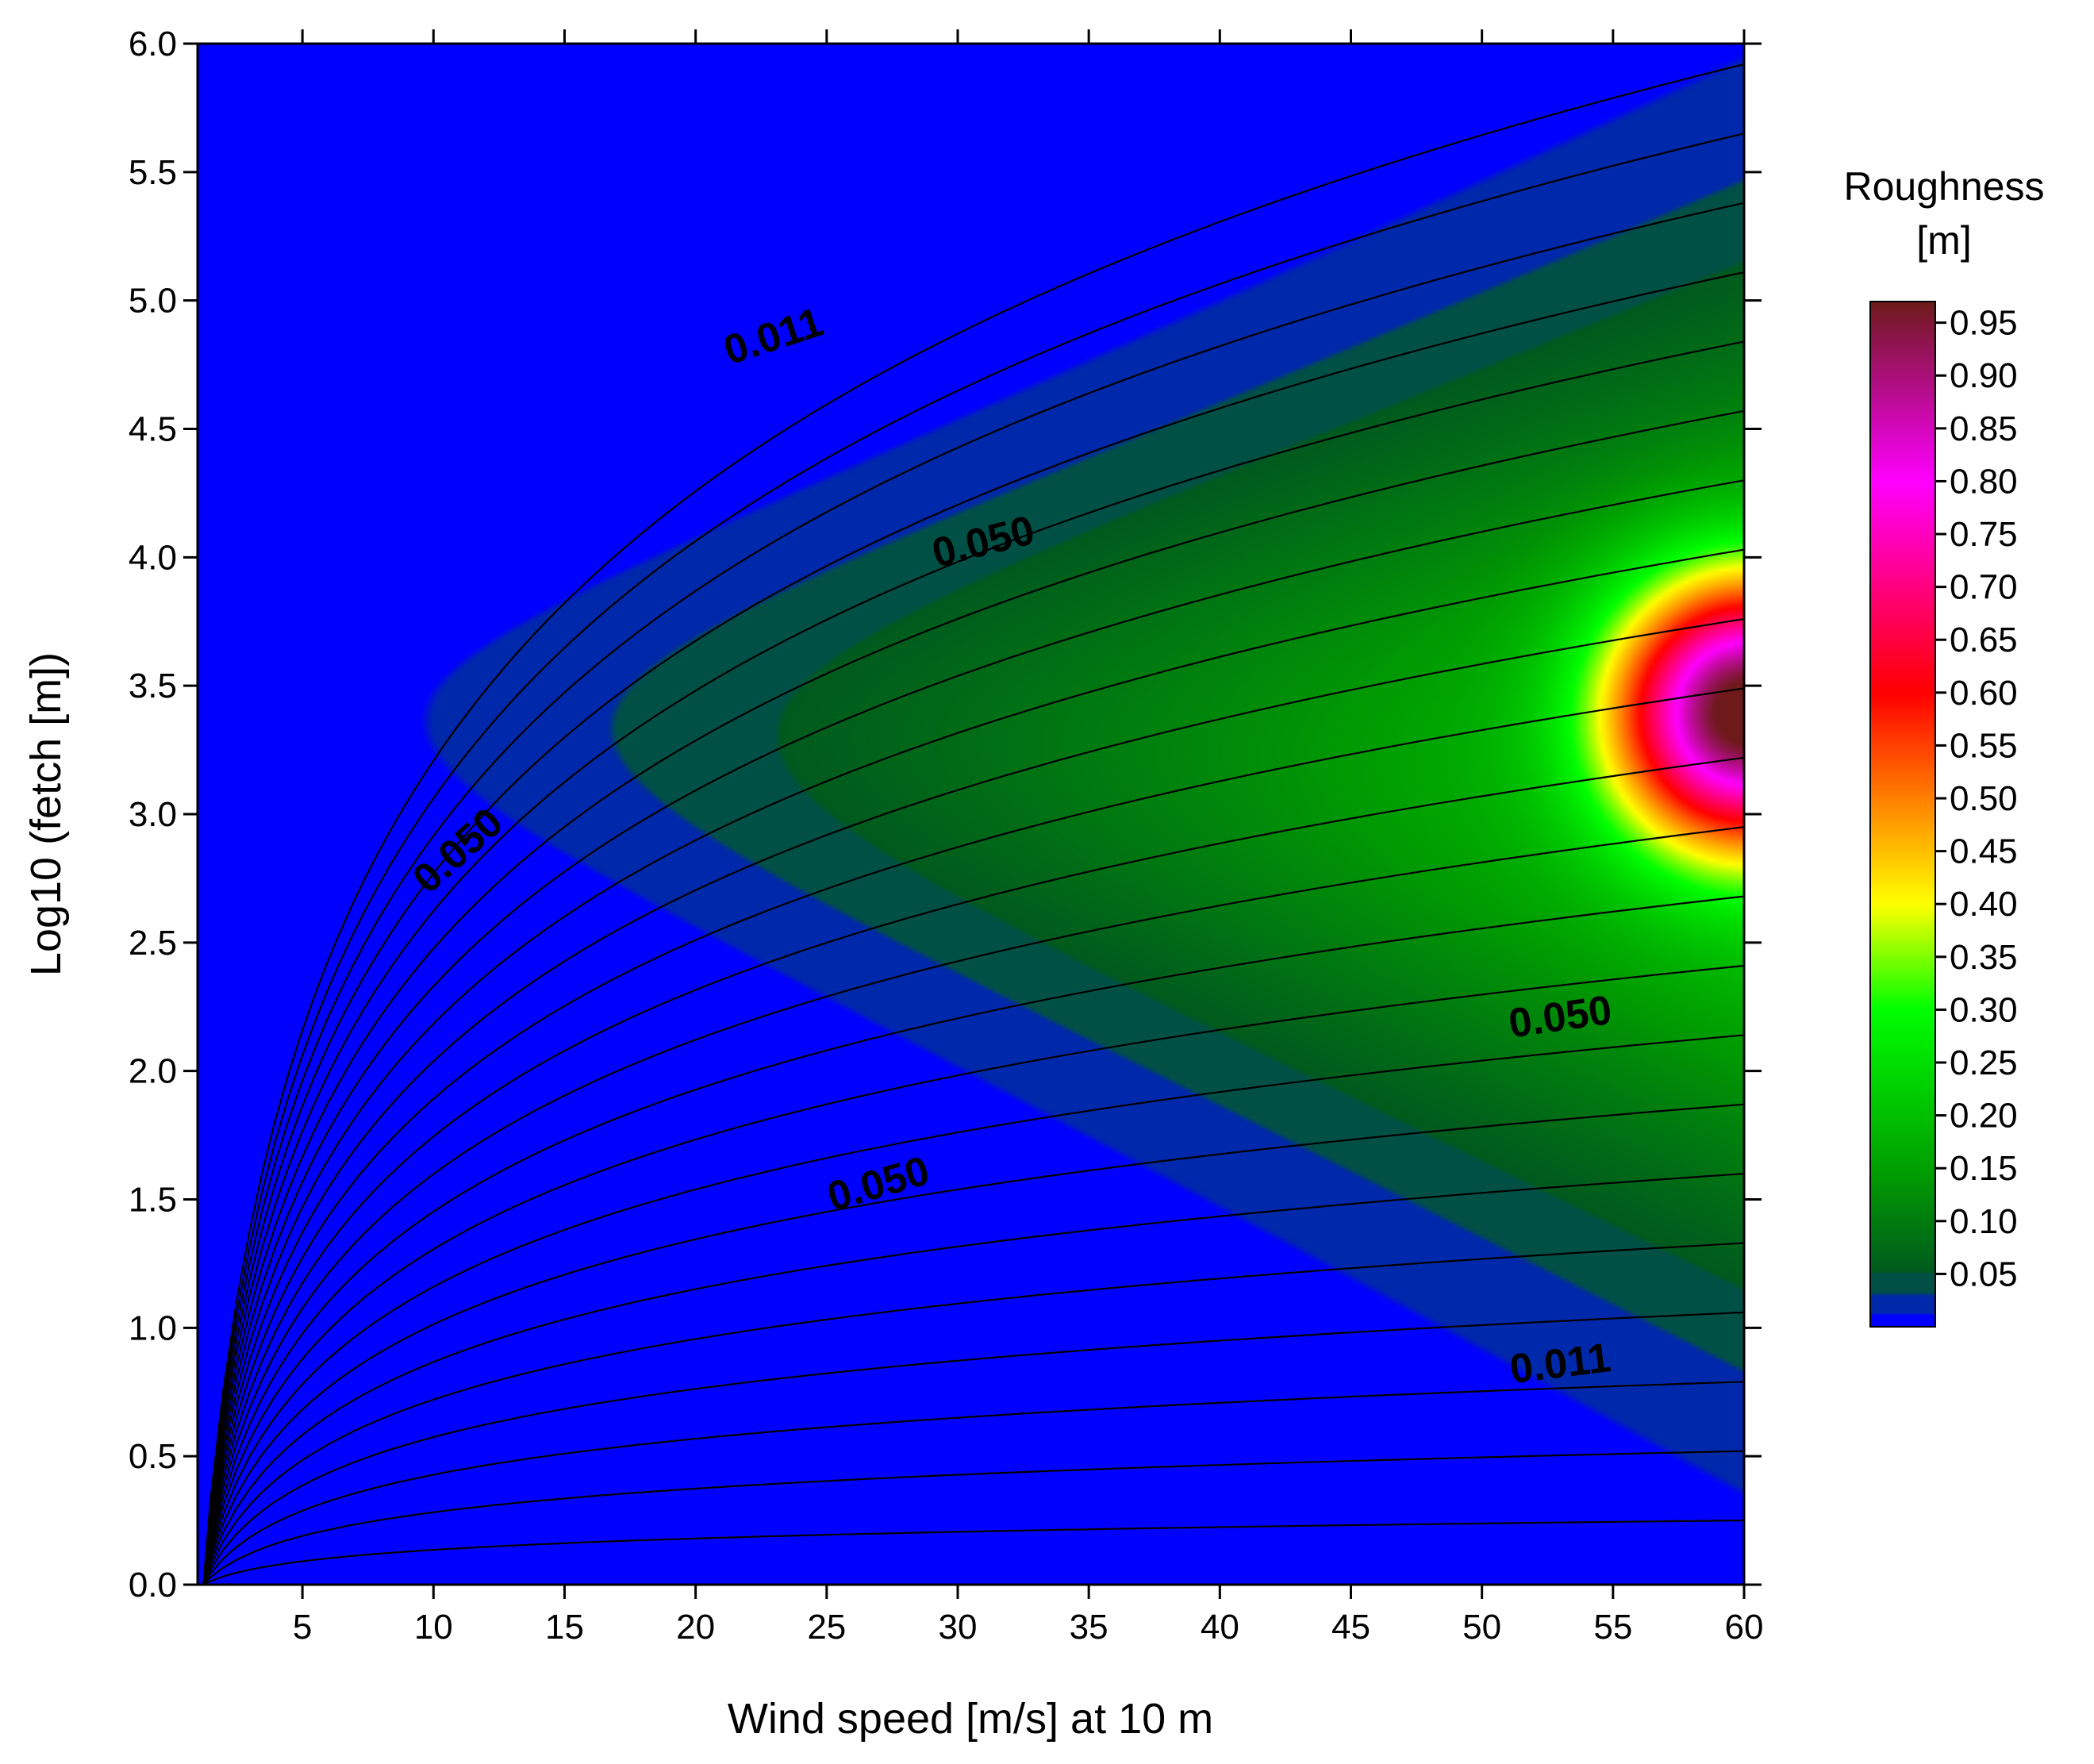  Describe the element at coordinates (1984, 905) in the screenshot. I see `colorbar-tick-label: 0.40` at that location.